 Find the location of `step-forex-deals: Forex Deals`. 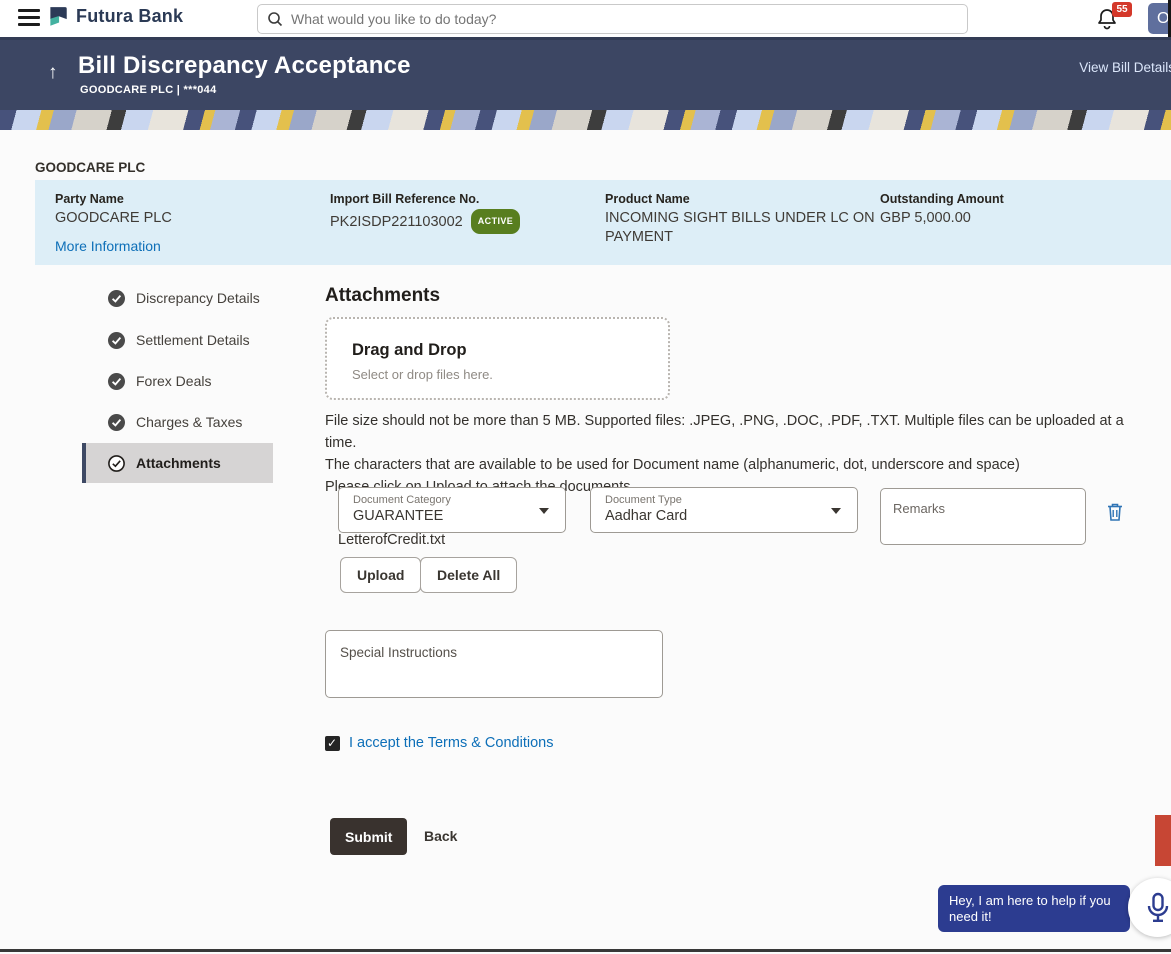

step-forex-deals: Forex Deals is located at coordinates (177, 381).